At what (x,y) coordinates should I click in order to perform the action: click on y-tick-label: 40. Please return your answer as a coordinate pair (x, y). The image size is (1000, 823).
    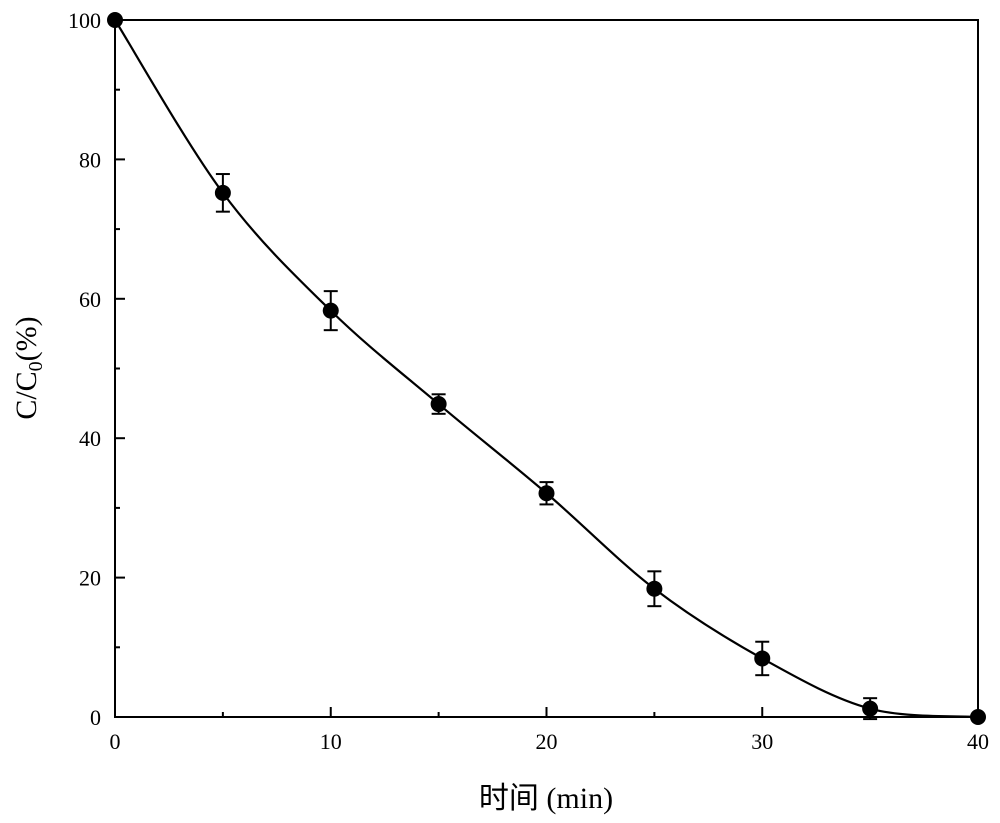
    Looking at the image, I should click on (90, 438).